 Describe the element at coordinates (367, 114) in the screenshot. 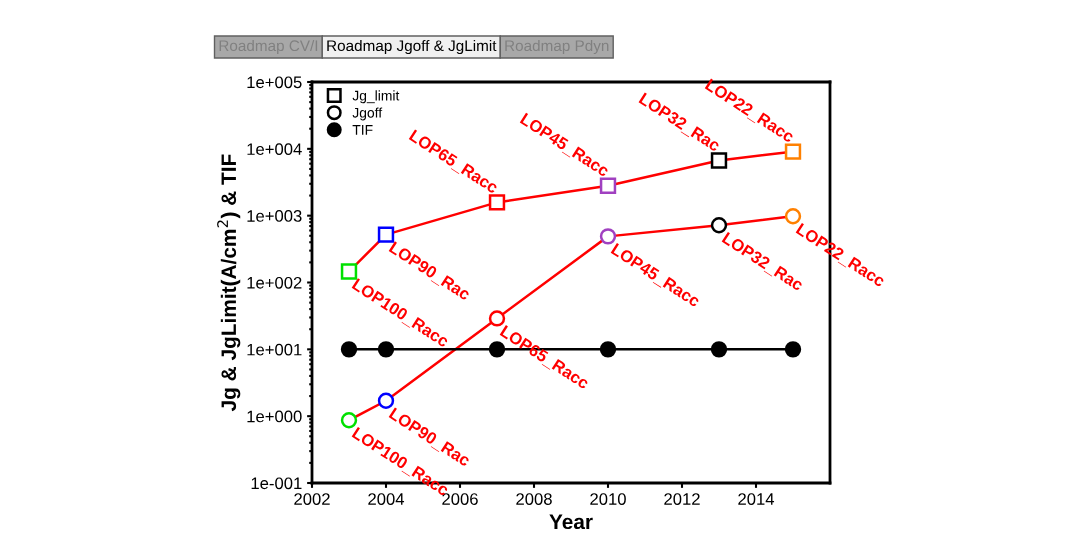

I see `legend-label: Jgoff` at that location.